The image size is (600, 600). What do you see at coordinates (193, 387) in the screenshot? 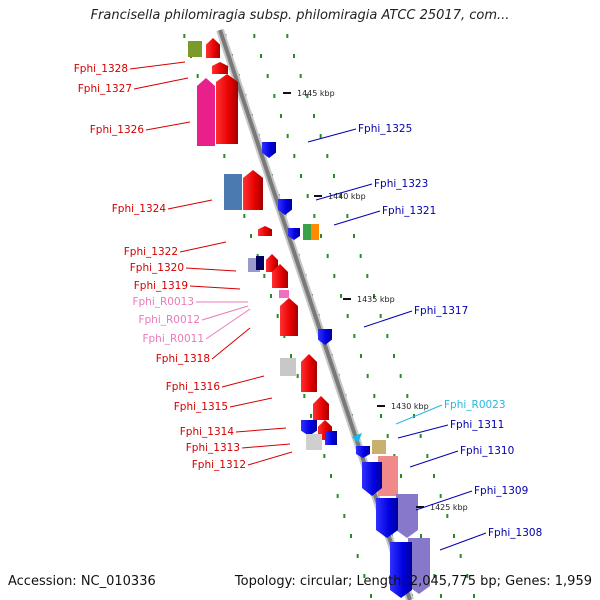
I see `gene-label-fphi-1316: Fphi_1316` at bounding box center [193, 387].